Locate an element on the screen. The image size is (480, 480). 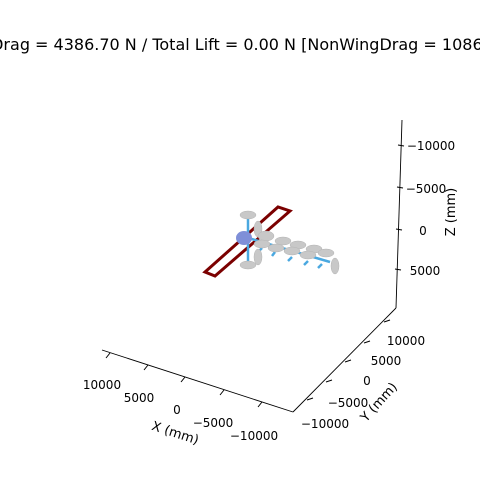
wing-outline is located at coordinates (247, 241).